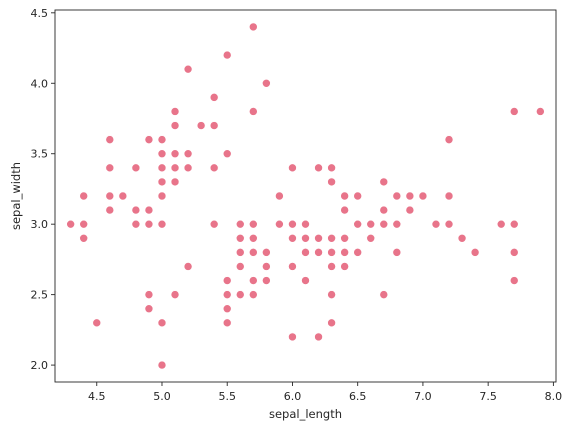 This screenshot has width=563, height=434. I want to click on x-tick-label: 7.0, so click(423, 396).